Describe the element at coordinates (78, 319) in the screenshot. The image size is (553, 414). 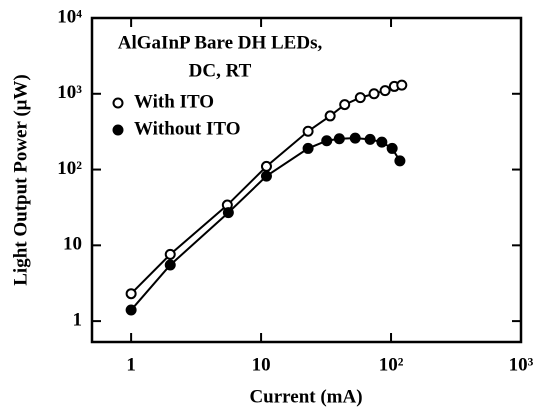
I see `y-tick-label: 1` at that location.